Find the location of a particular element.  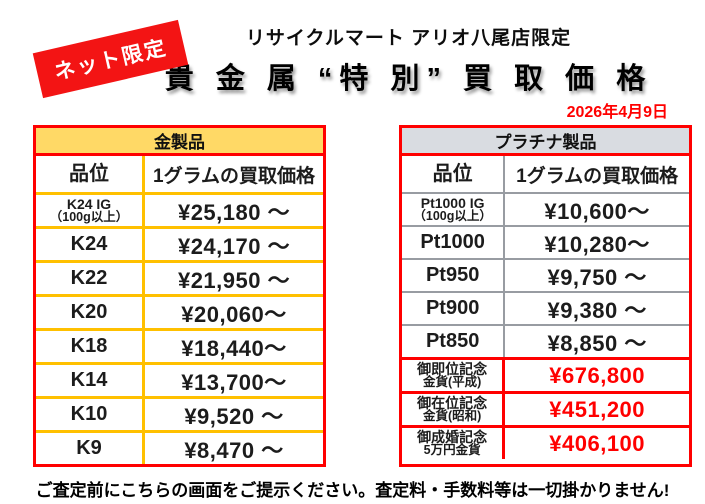

table-row: Pt850 ¥8,850 ～ is located at coordinates (545, 340).